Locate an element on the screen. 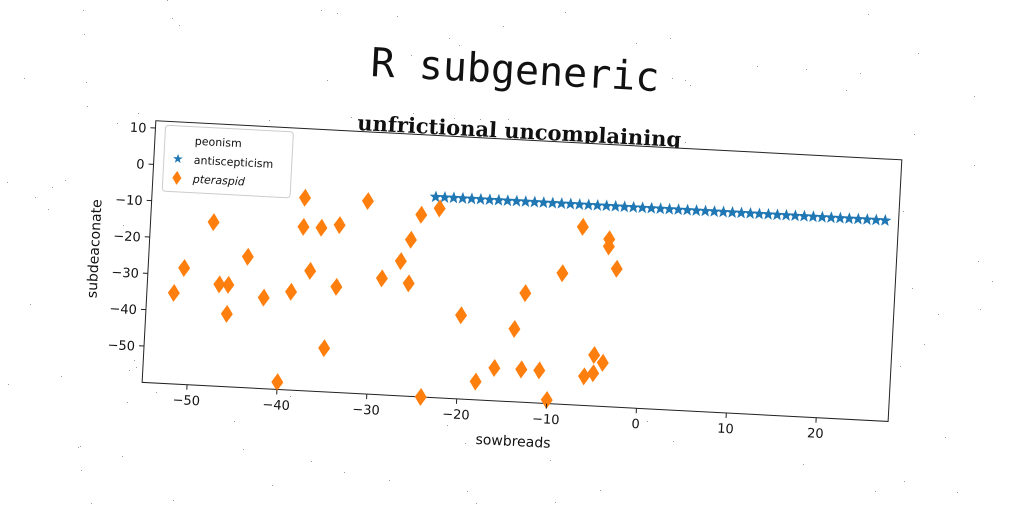 The height and width of the screenshot is (512, 1024). legend-diamond-marker is located at coordinates (177, 177).